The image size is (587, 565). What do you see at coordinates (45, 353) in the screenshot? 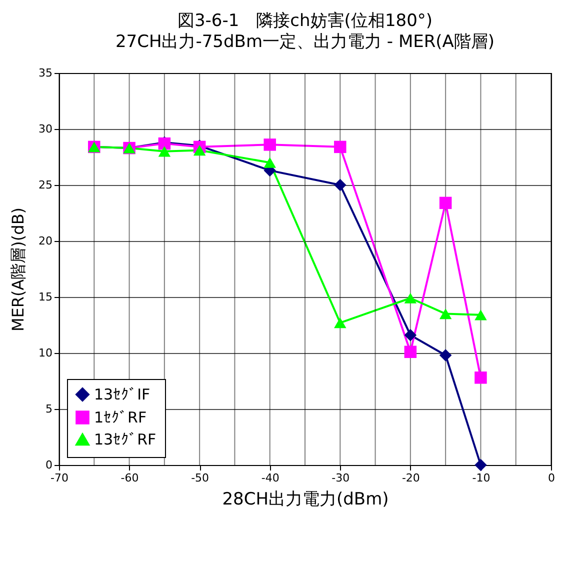
I see `y-tick-label: 10` at bounding box center [45, 353].